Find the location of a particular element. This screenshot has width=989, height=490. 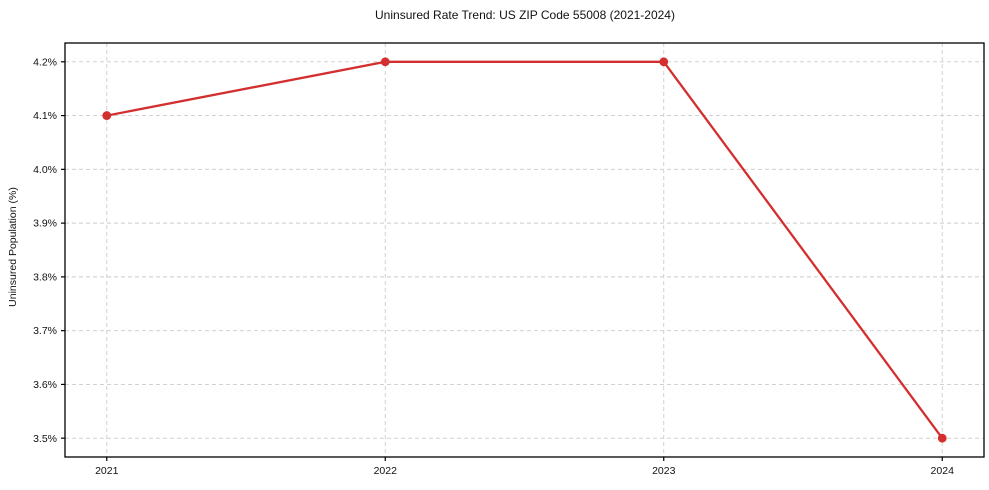

x-tick-label: 2022 is located at coordinates (386, 471).